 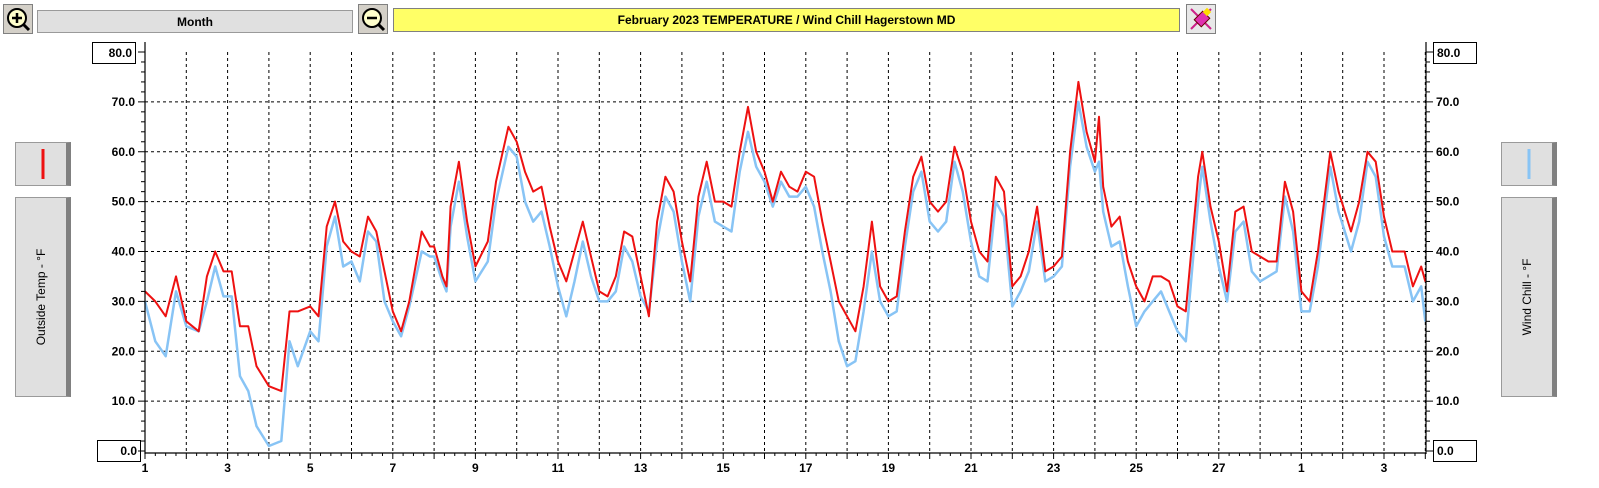 I want to click on right-y-tick-label: 50.0, so click(x=1448, y=202).